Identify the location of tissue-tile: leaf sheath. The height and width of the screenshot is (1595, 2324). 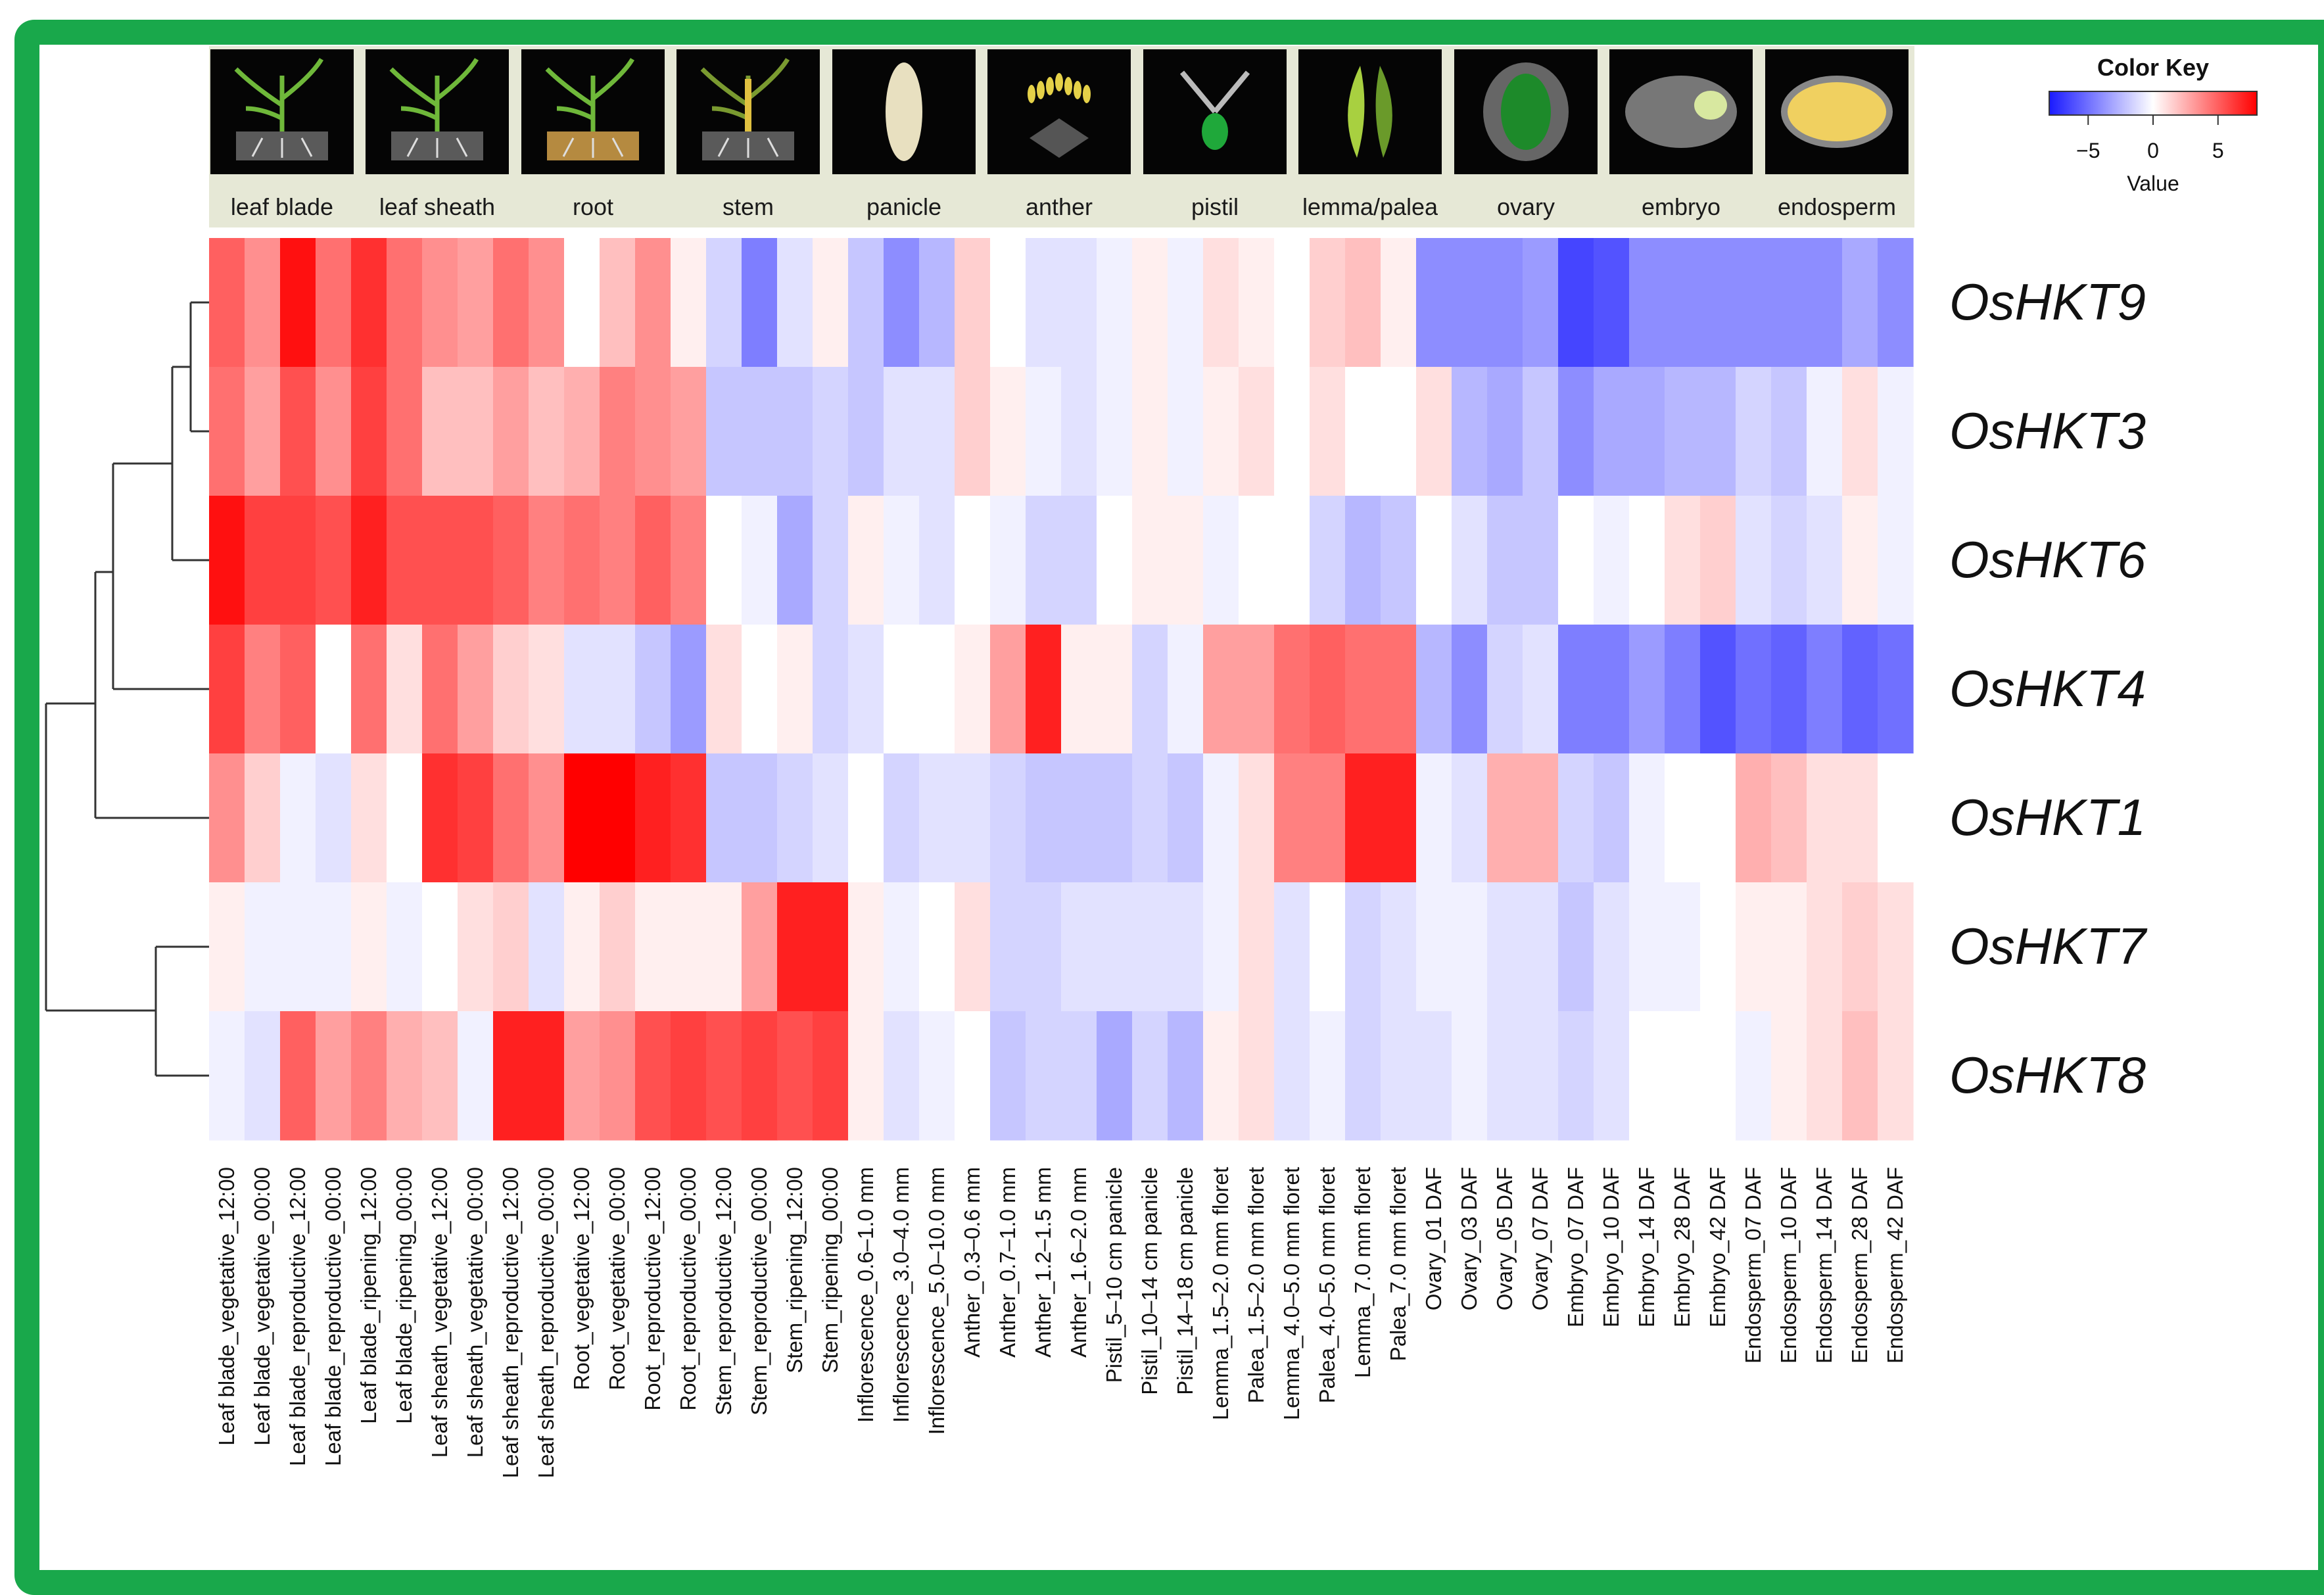
(438, 134).